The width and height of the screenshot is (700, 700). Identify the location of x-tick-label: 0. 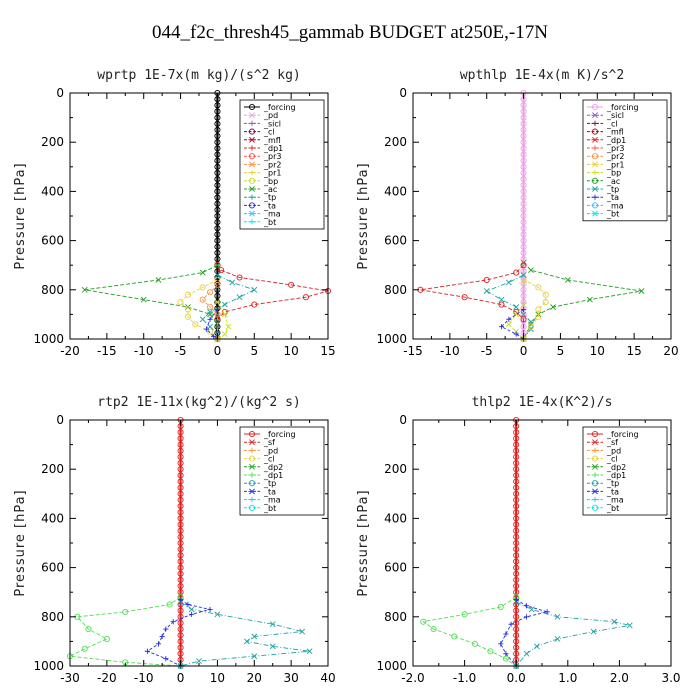
(524, 351).